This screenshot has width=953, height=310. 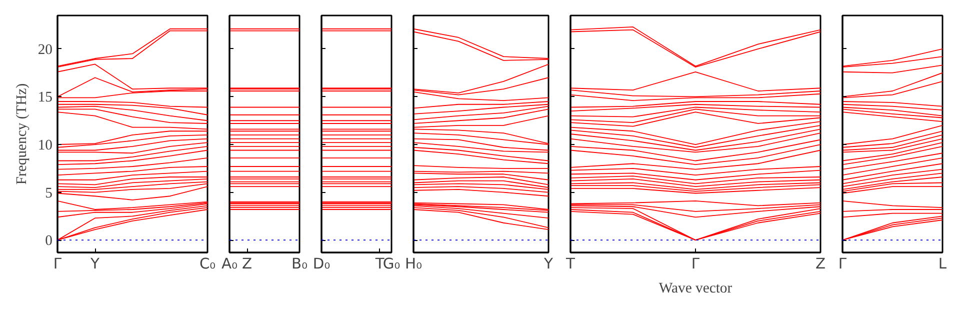 What do you see at coordinates (321, 264) in the screenshot?
I see `x-tick-label: D₀` at bounding box center [321, 264].